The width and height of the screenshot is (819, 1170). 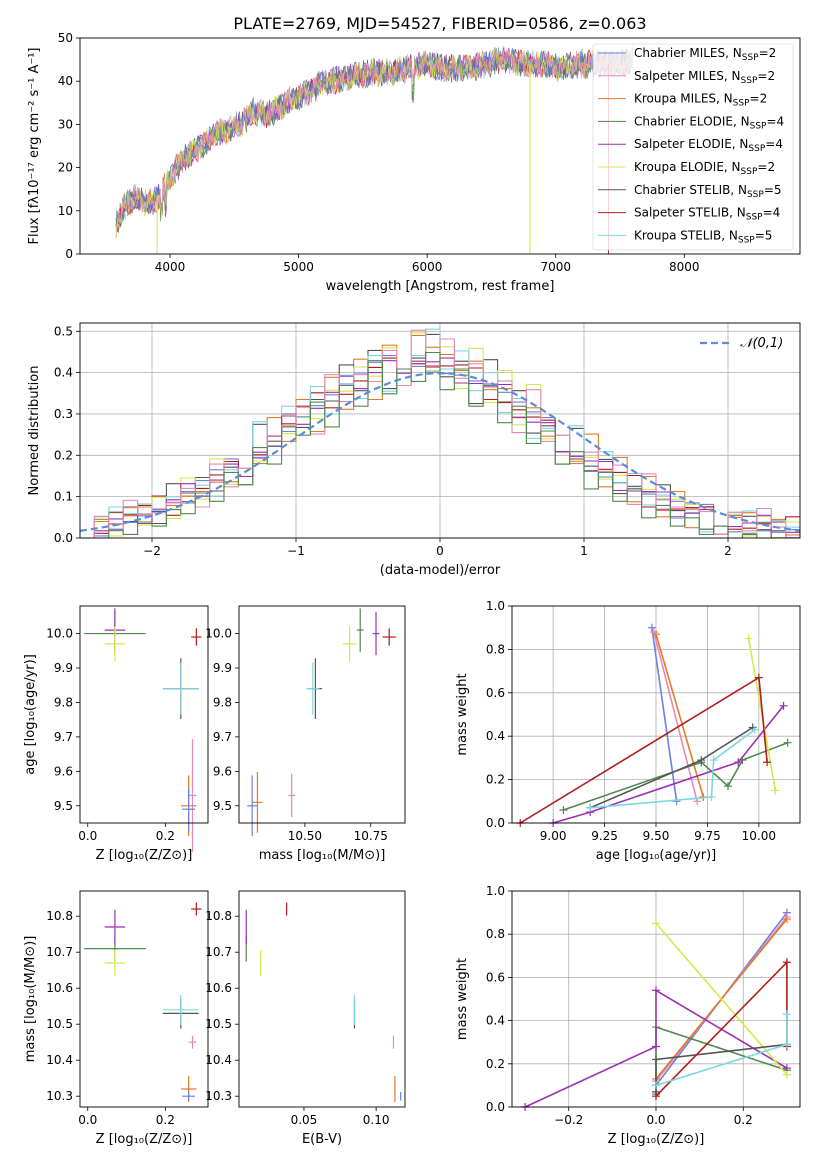 I want to click on x-tick-label: 7000, so click(x=555, y=267).